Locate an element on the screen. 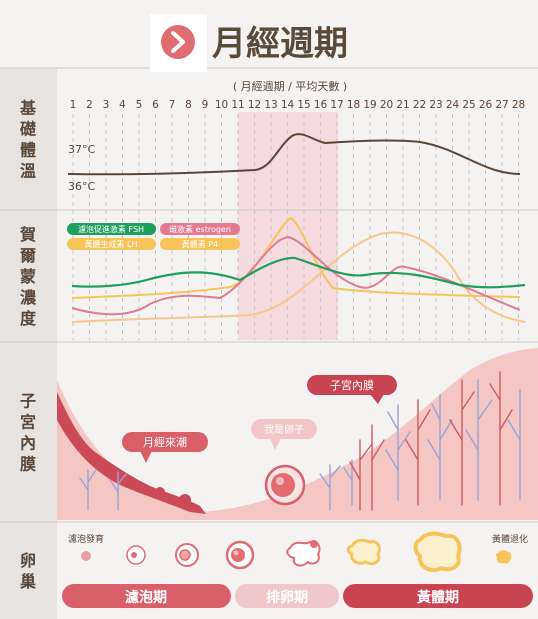  row-label-hormone: 蒙 is located at coordinates (28, 276).